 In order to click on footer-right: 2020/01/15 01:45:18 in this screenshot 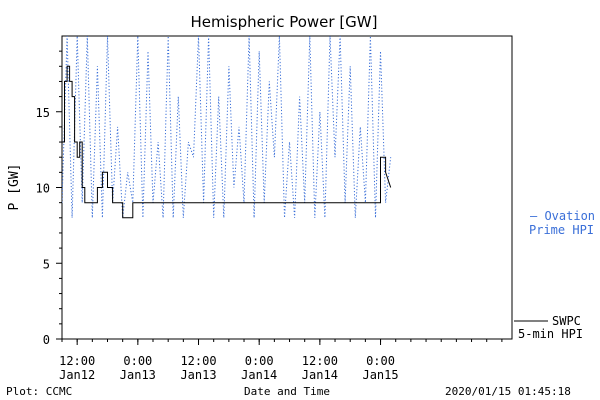, I will do `click(508, 391)`.